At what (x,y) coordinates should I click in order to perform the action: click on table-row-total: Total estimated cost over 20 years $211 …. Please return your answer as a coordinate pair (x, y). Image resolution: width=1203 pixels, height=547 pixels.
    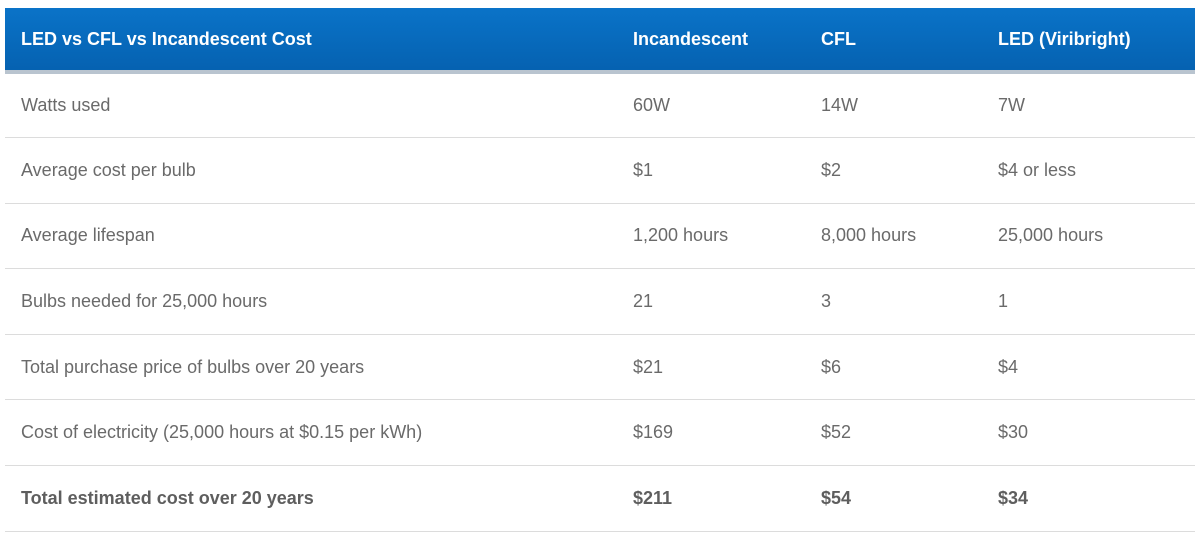
    Looking at the image, I should click on (600, 499).